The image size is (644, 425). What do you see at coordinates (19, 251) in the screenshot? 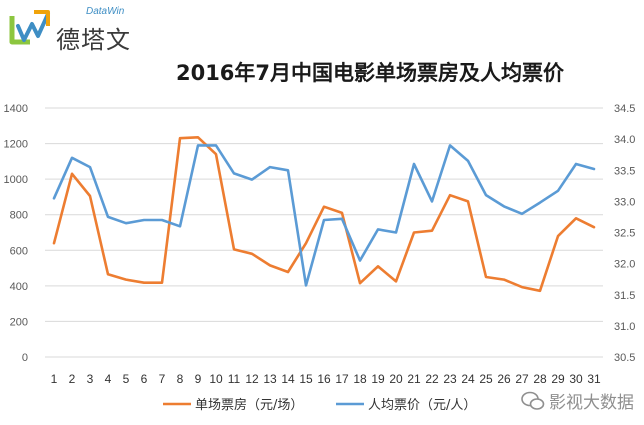
I see `left-axis-tick-label: 600` at bounding box center [19, 251].